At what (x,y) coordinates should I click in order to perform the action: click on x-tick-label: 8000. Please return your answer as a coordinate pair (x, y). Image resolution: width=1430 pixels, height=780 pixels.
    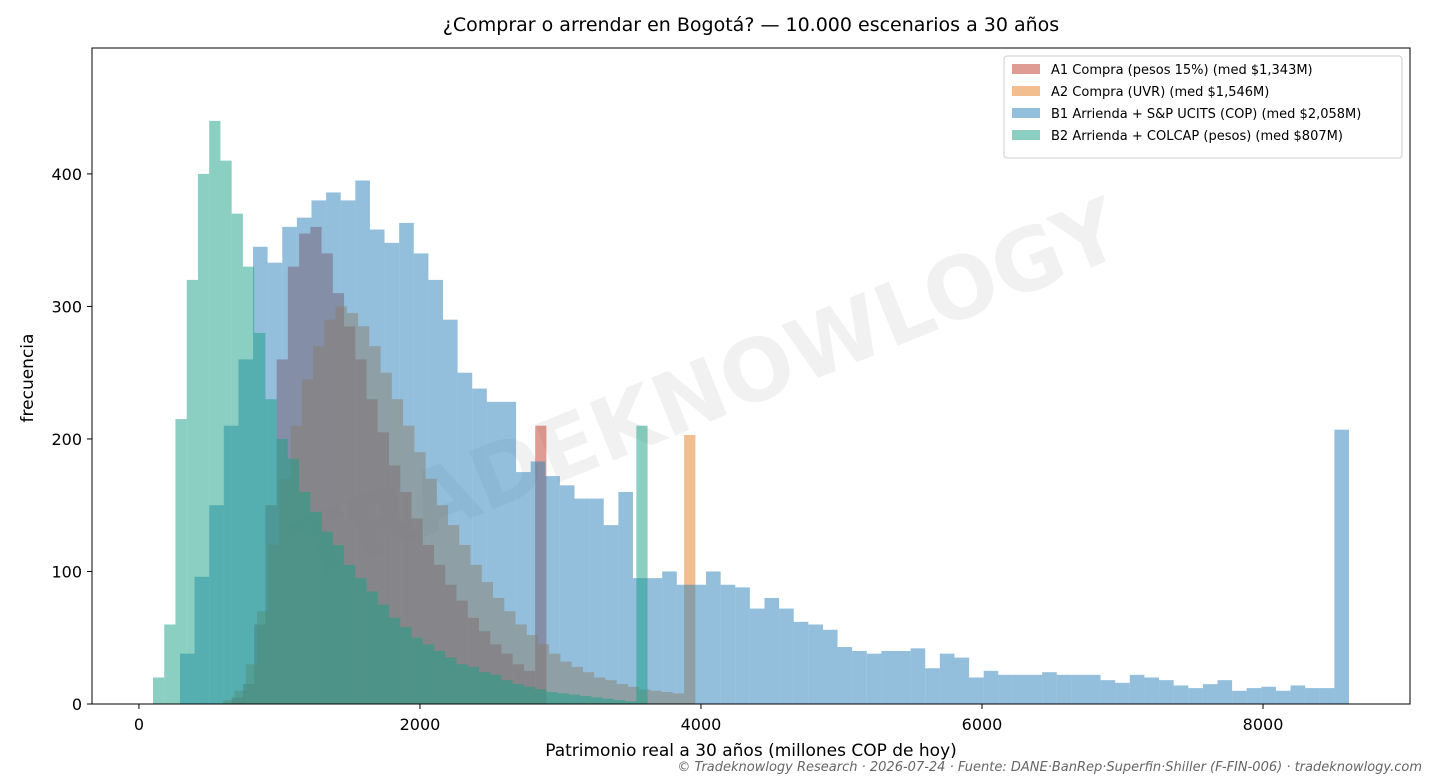
    Looking at the image, I should click on (1263, 724).